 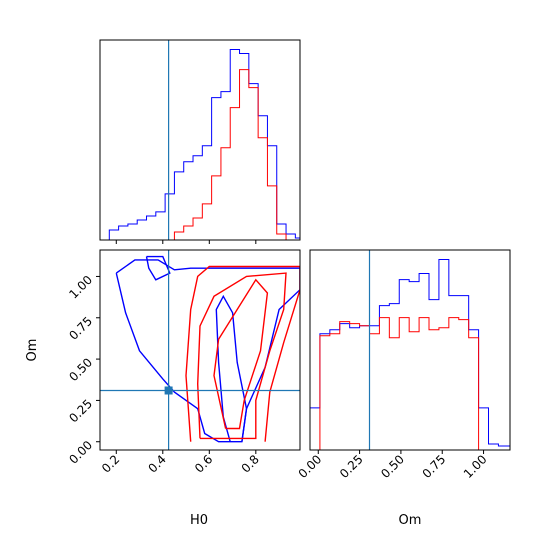 What do you see at coordinates (80, 369) in the screenshot?
I see `joint-ytick-label: 0.50` at bounding box center [80, 369].